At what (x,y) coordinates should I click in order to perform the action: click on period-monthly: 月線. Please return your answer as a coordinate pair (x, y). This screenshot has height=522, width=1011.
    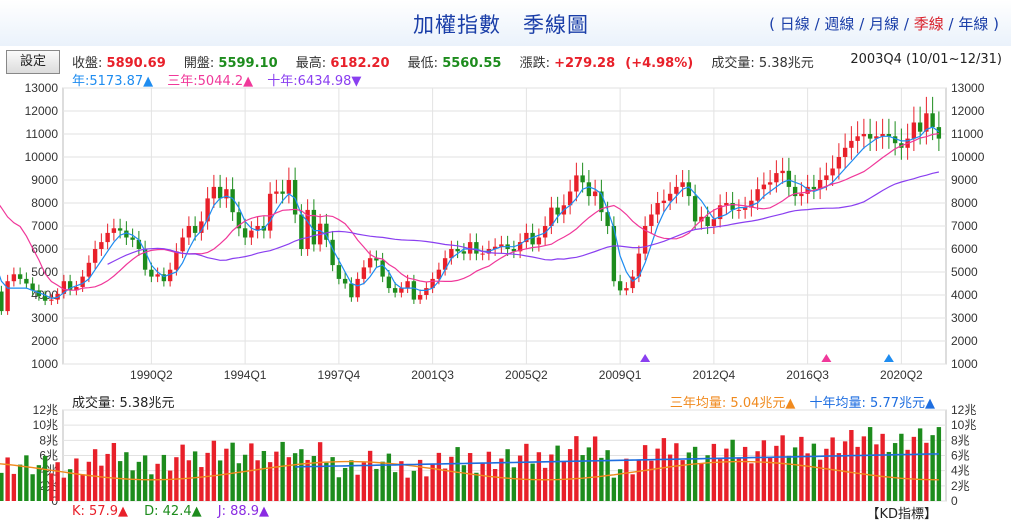
    Looking at the image, I should click on (884, 24).